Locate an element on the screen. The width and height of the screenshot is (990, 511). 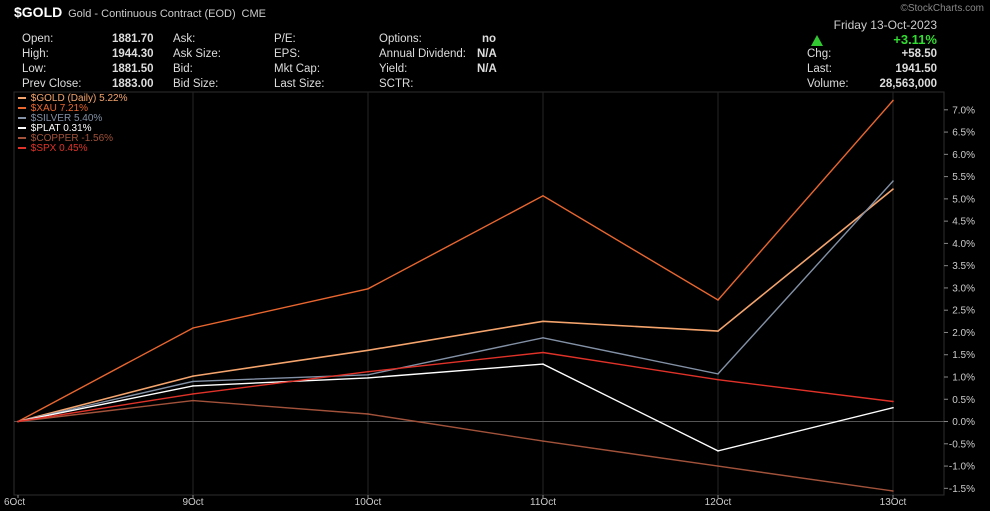
volume-row: Volume: 28,563,000 is located at coordinates (872, 85).